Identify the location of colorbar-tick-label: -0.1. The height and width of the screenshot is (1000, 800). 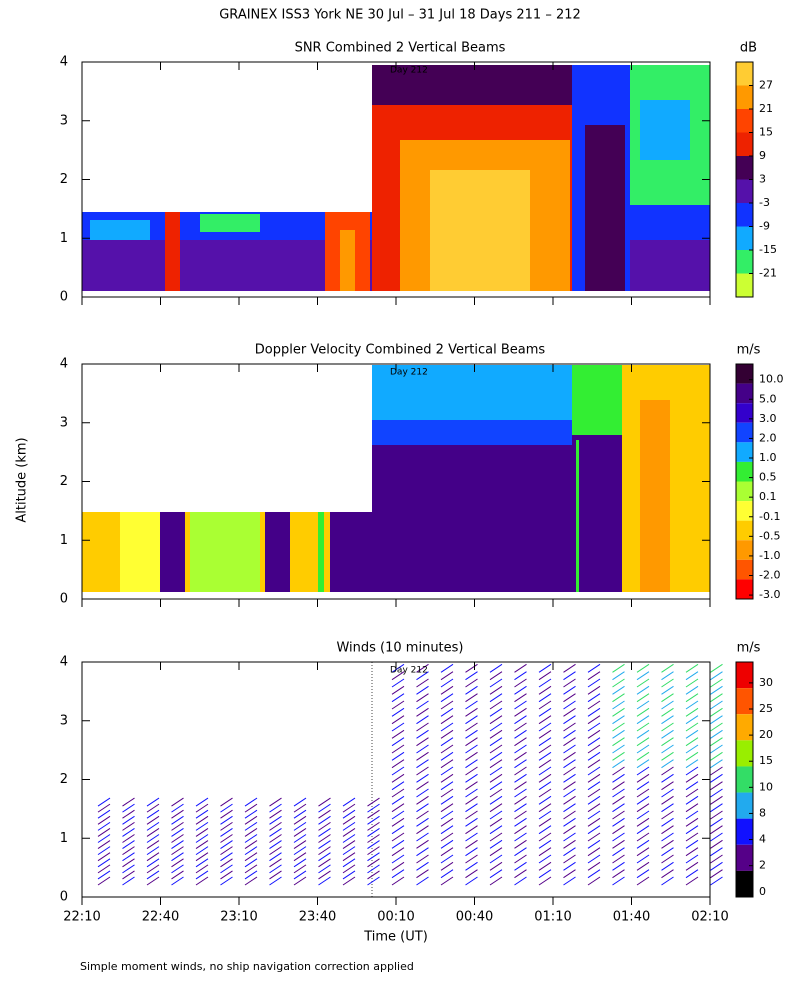
(769, 516).